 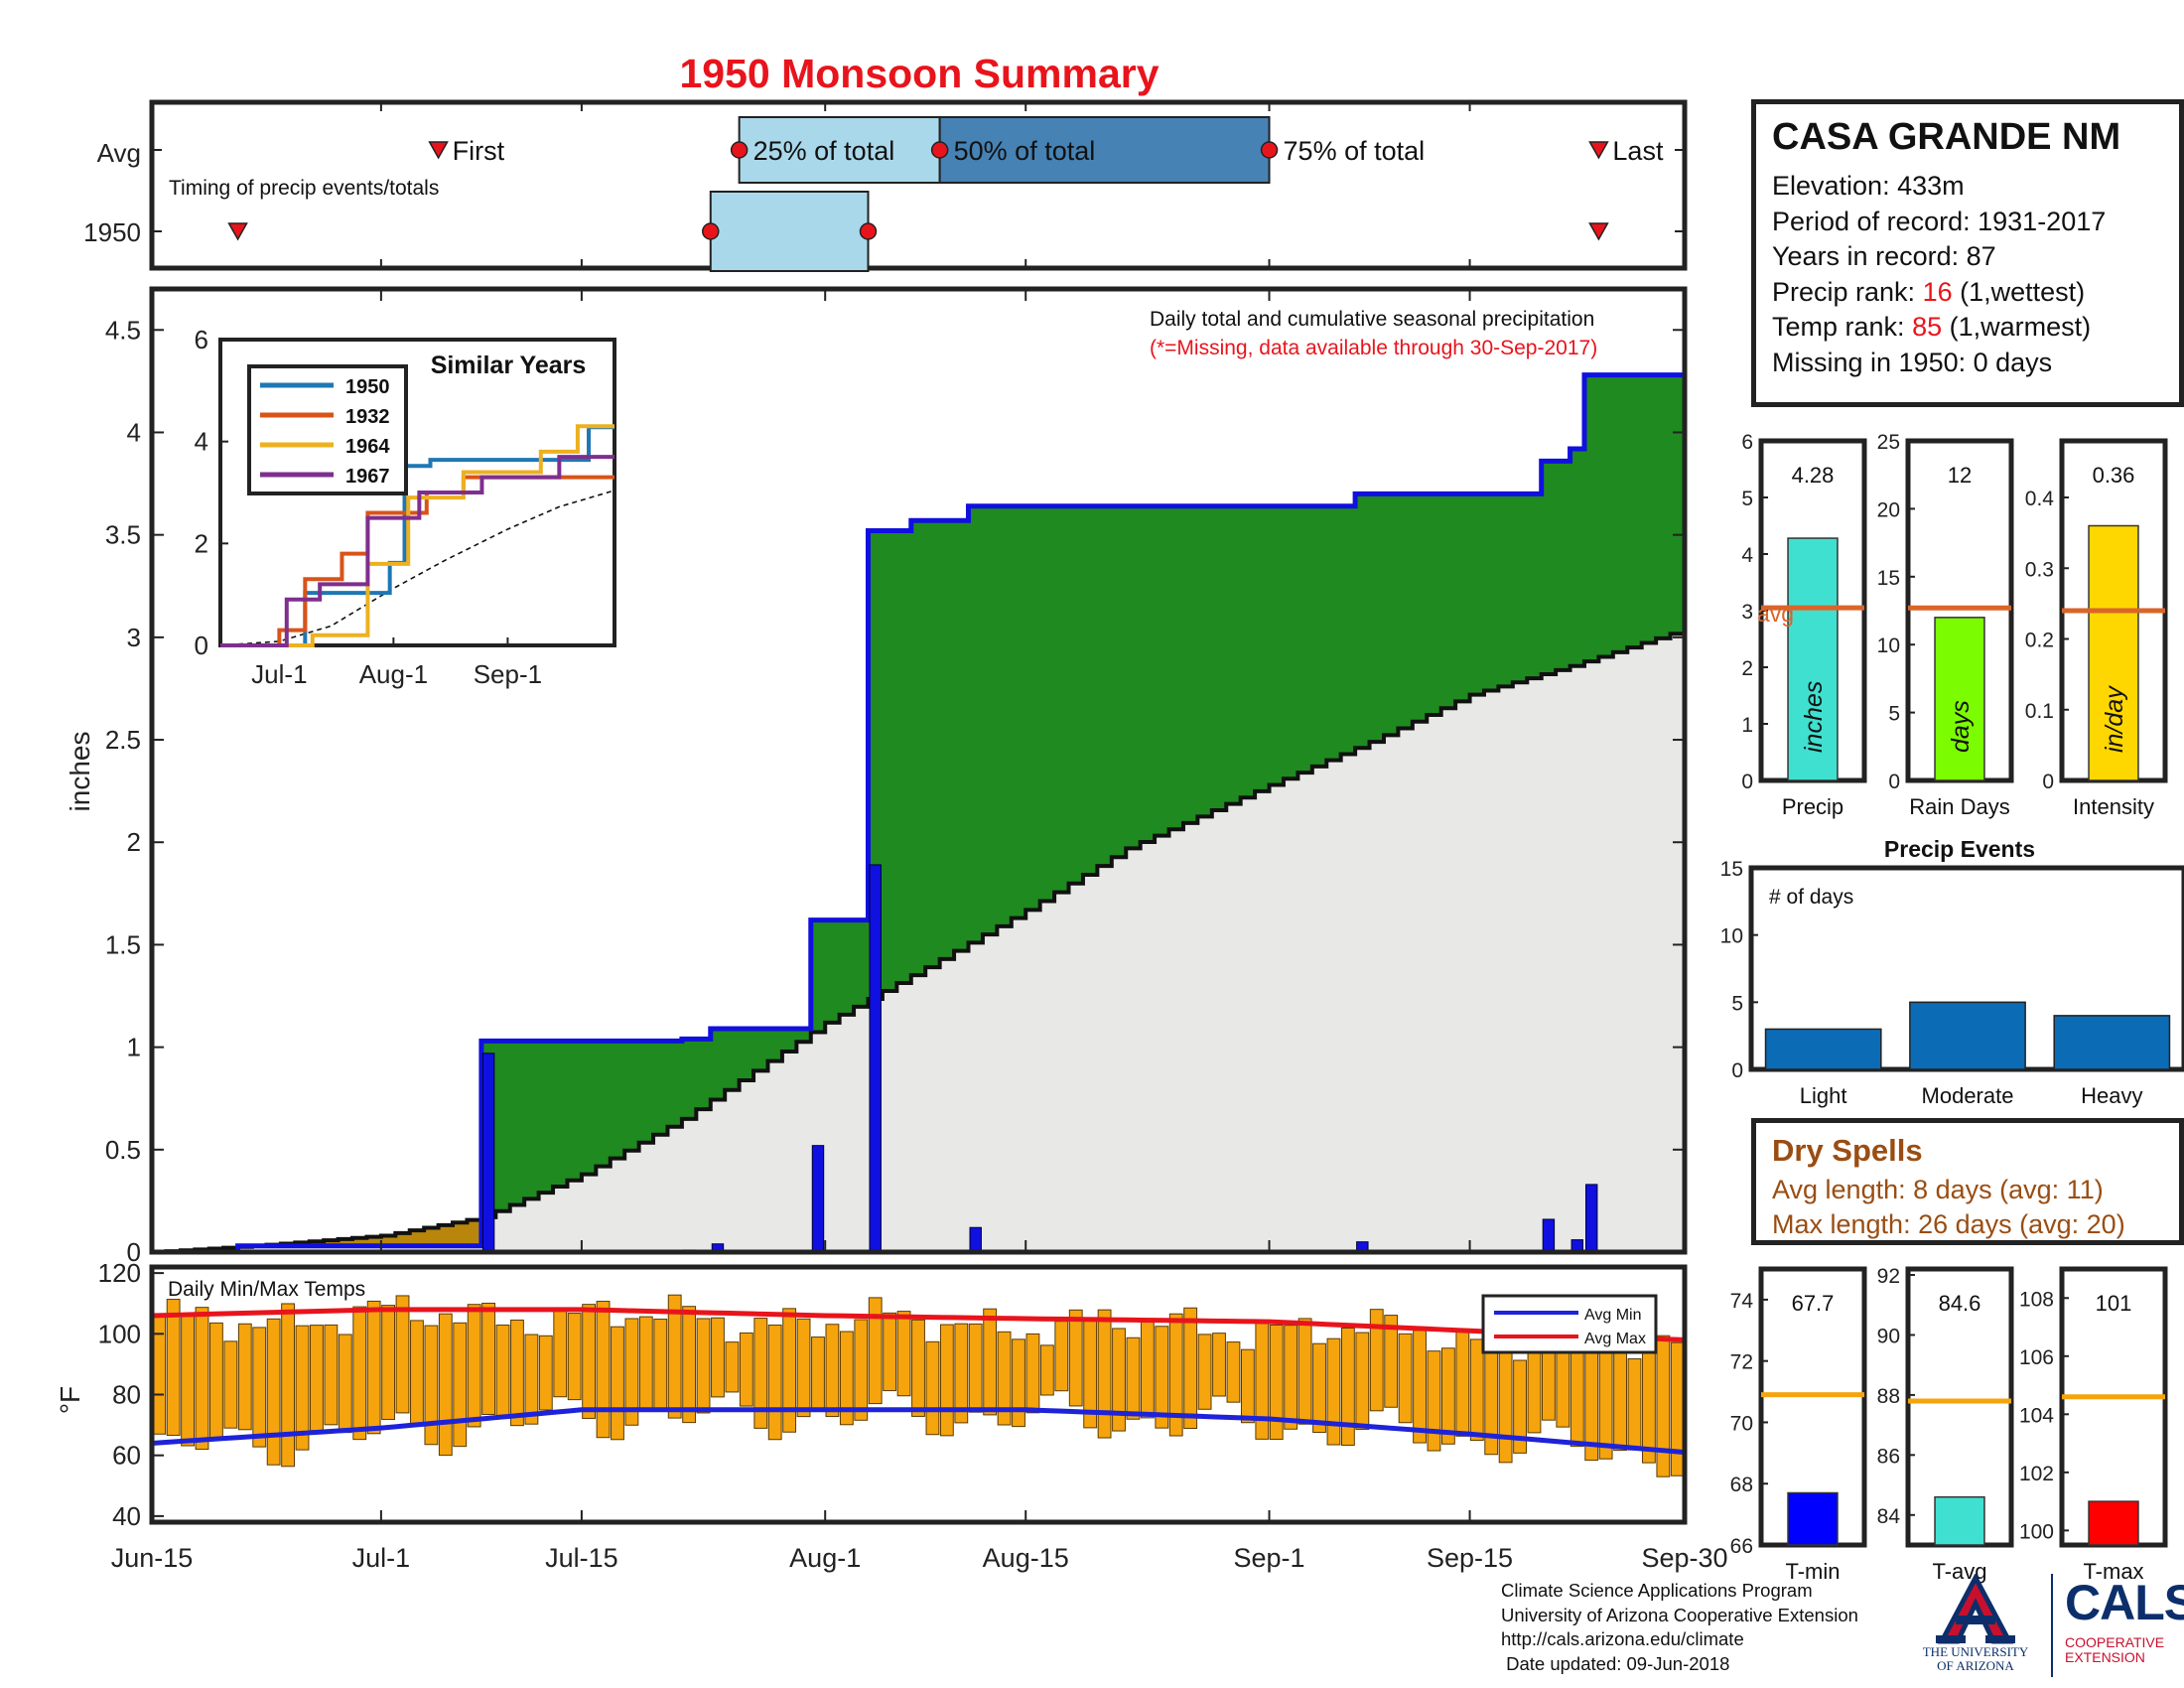 I want to click on temp-y-tick-label: 40, so click(x=126, y=1516).